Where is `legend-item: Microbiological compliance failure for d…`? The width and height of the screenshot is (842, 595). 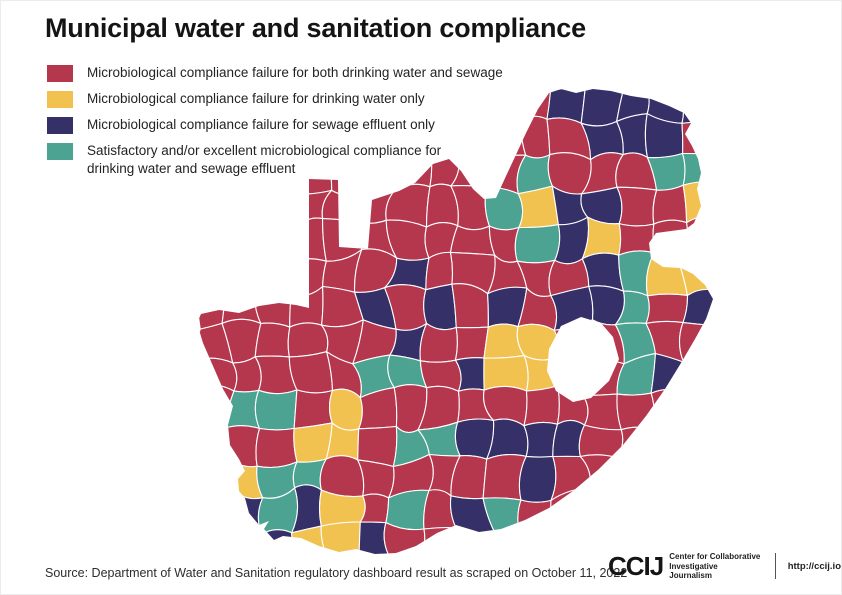
legend-item: Microbiological compliance failure for d… is located at coordinates (275, 99).